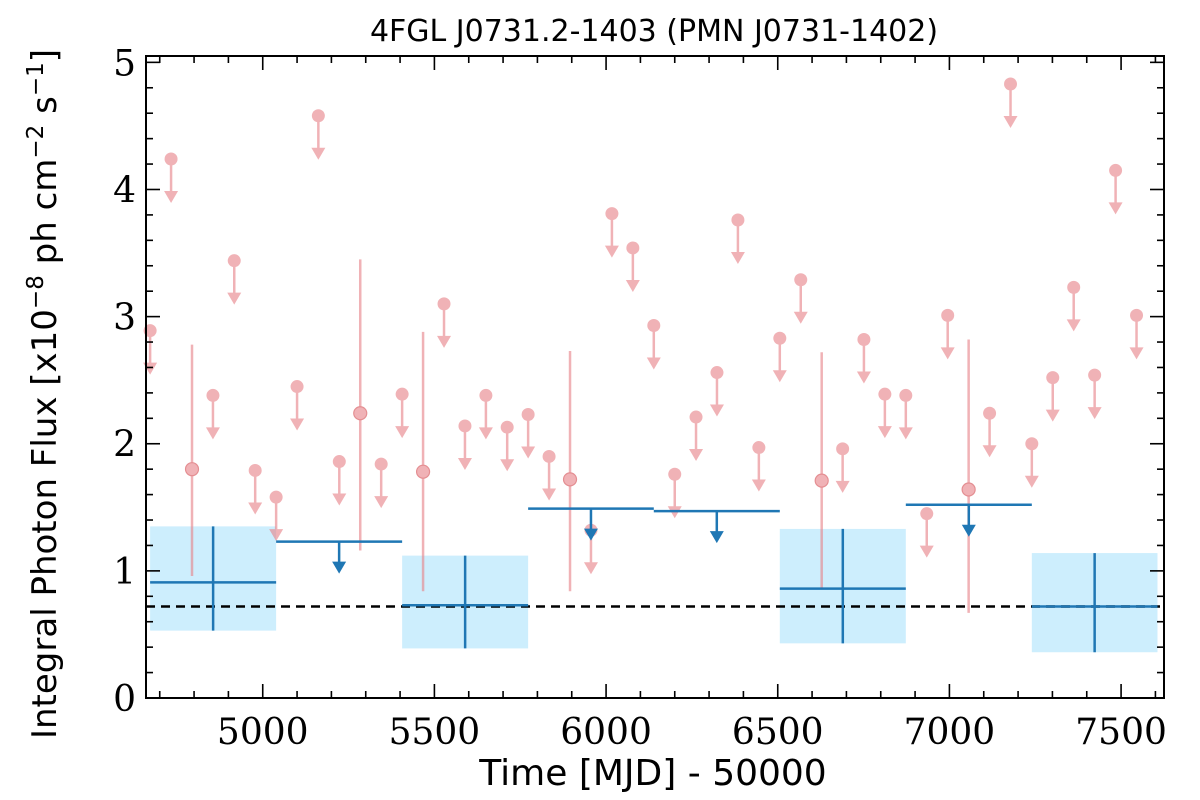 The image size is (1200, 800). Describe the element at coordinates (124, 190) in the screenshot. I see `y-tick-label: 4` at that location.